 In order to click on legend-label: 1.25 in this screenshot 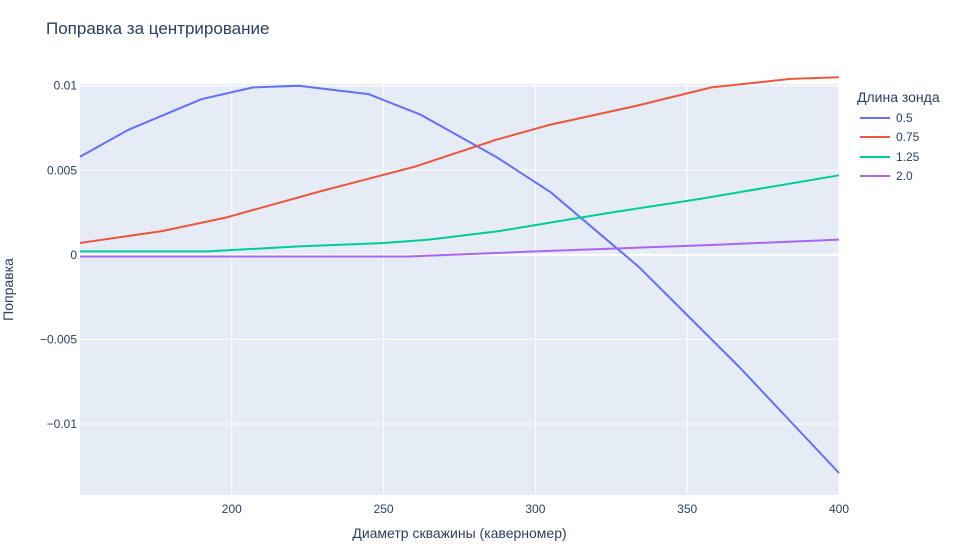, I will do `click(908, 156)`.